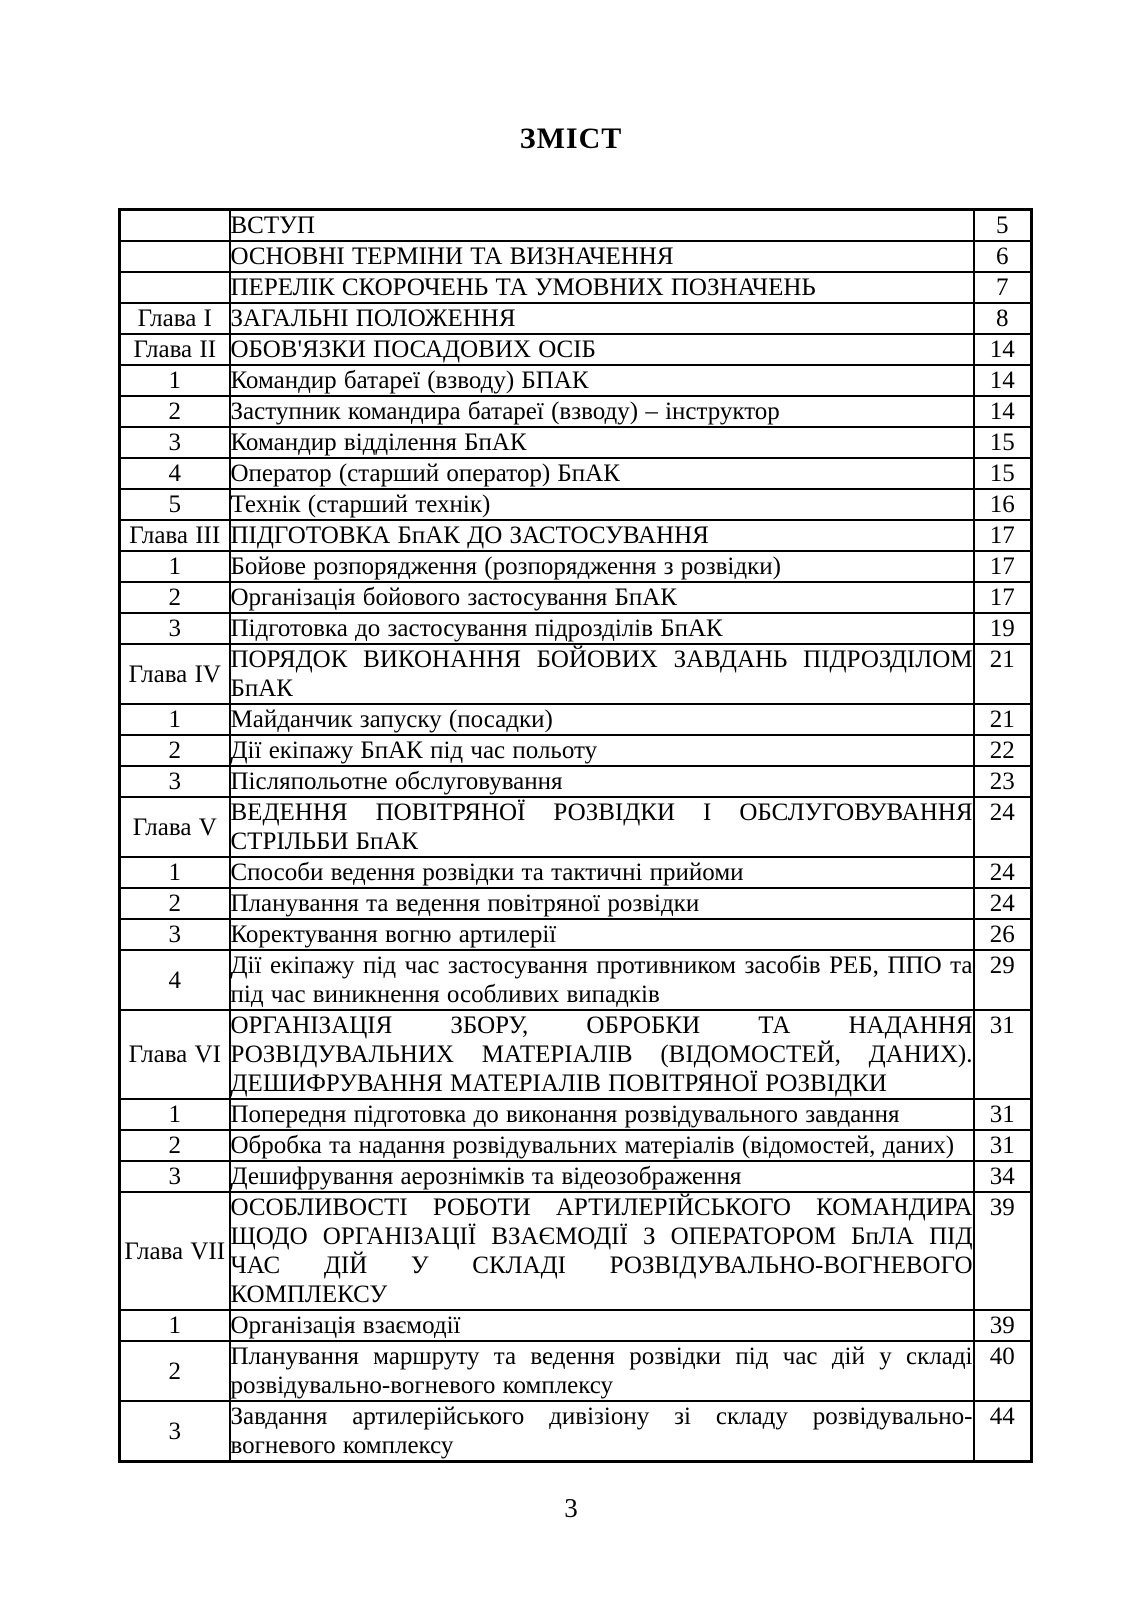 This screenshot has width=1142, height=1615. I want to click on page-title: ЗМІСТ, so click(571, 138).